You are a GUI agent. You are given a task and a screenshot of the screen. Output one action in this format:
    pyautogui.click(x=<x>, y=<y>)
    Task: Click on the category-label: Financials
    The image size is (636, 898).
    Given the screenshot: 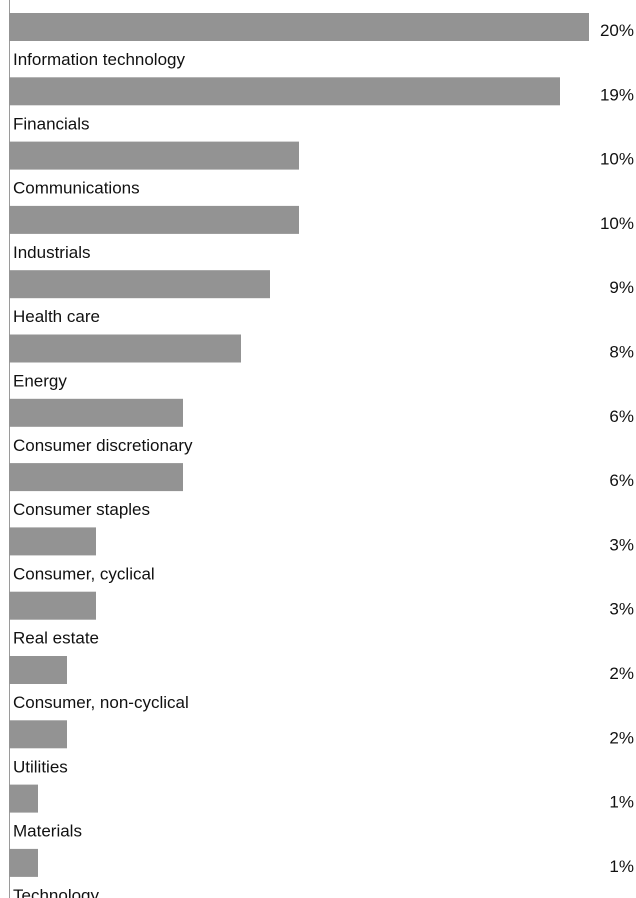 What is the action you would take?
    pyautogui.click(x=51, y=123)
    